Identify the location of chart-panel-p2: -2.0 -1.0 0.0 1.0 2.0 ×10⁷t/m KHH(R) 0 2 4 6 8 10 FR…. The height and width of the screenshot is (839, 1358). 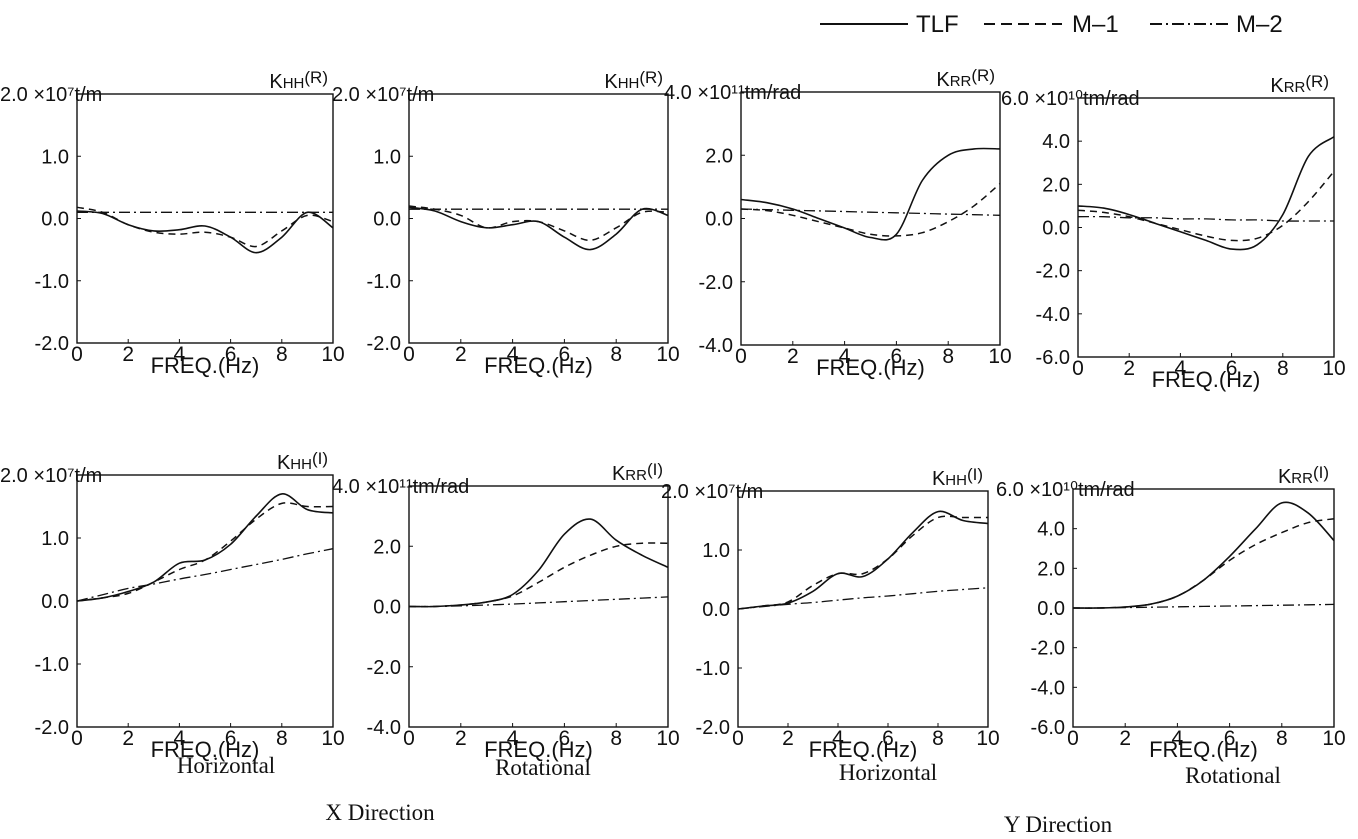
(506, 223).